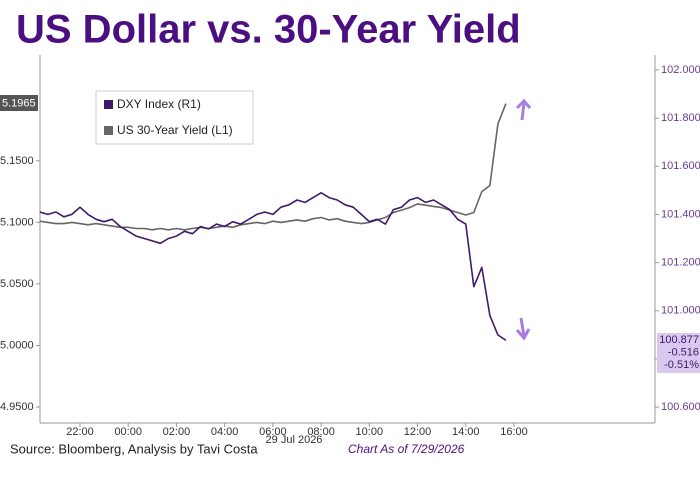  What do you see at coordinates (683, 352) in the screenshot?
I see `dxy-last-label: -0.516` at bounding box center [683, 352].